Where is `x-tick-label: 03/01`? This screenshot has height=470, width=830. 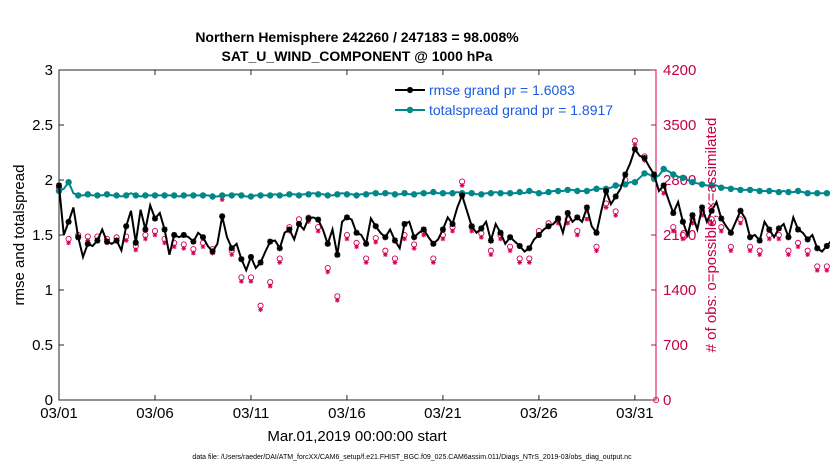 x-tick-label: 03/01 is located at coordinates (59, 413).